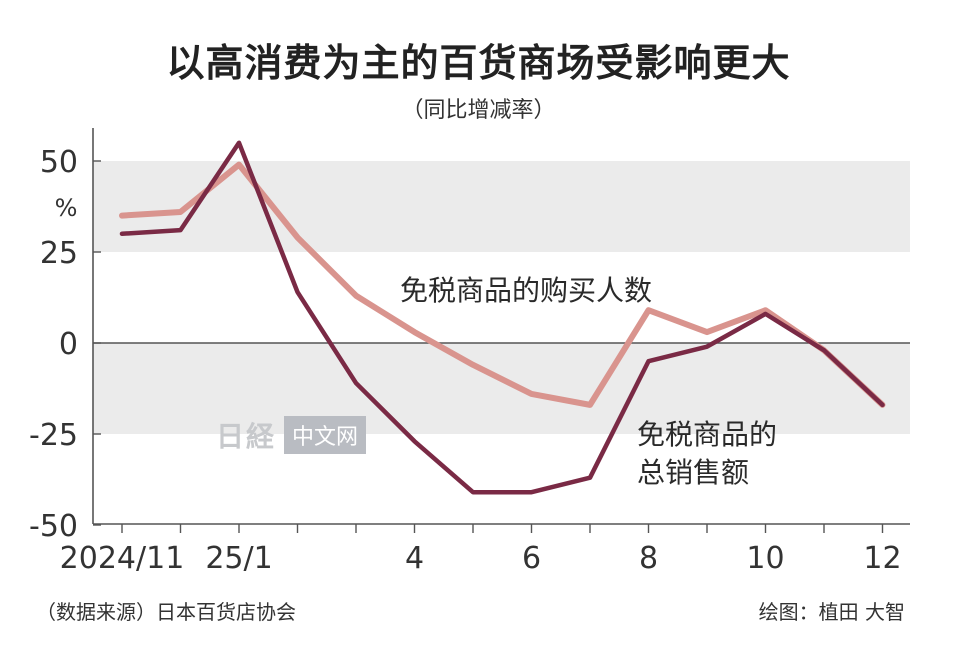  Describe the element at coordinates (238, 558) in the screenshot. I see `x-tick-label: 25/1` at that location.